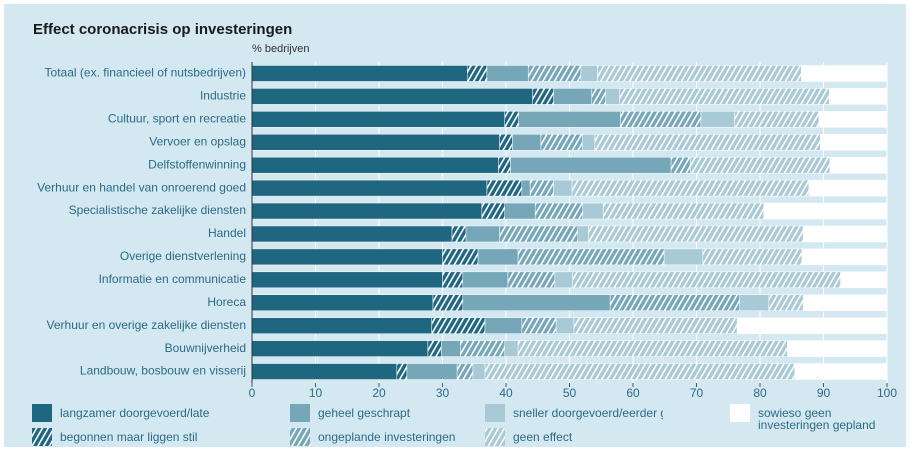 This screenshot has height=451, width=910. I want to click on legend-label: sneller doorgevoerd/eerder gestart, so click(588, 413).